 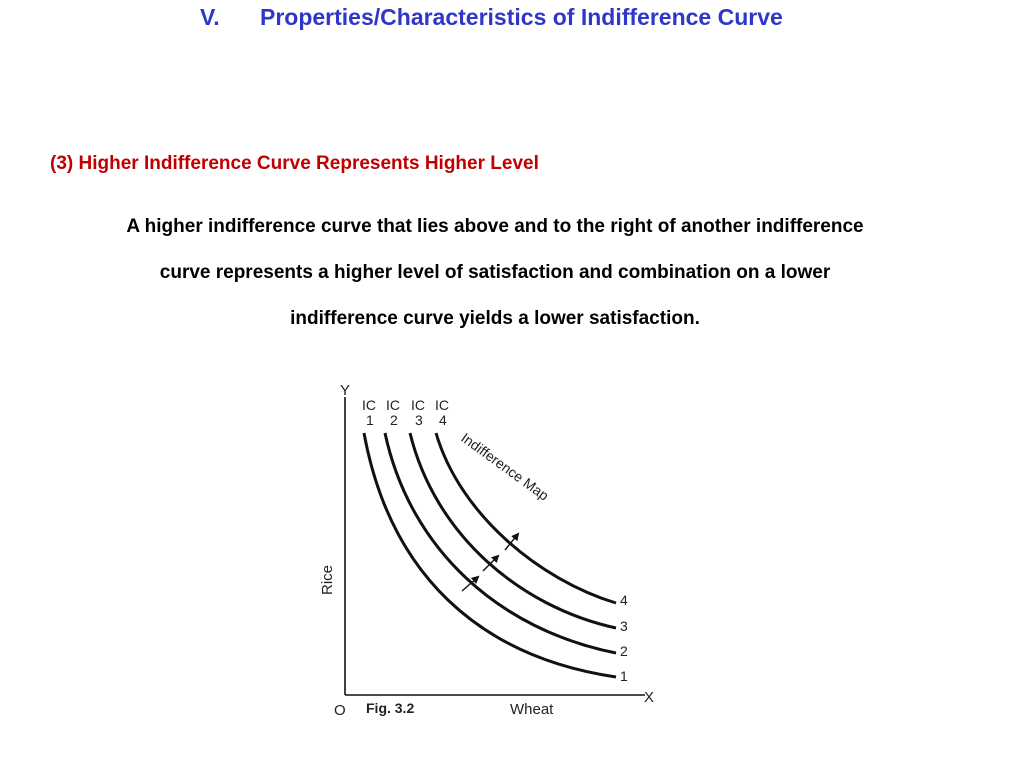 I want to click on ic1-curve, so click(x=489, y=555).